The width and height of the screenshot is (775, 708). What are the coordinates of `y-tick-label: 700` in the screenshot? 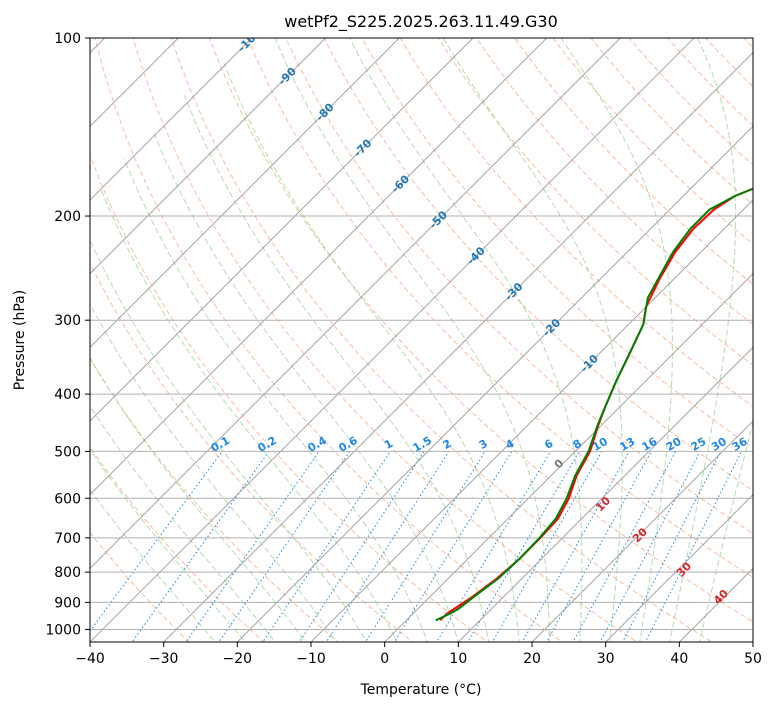 It's located at (67, 539).